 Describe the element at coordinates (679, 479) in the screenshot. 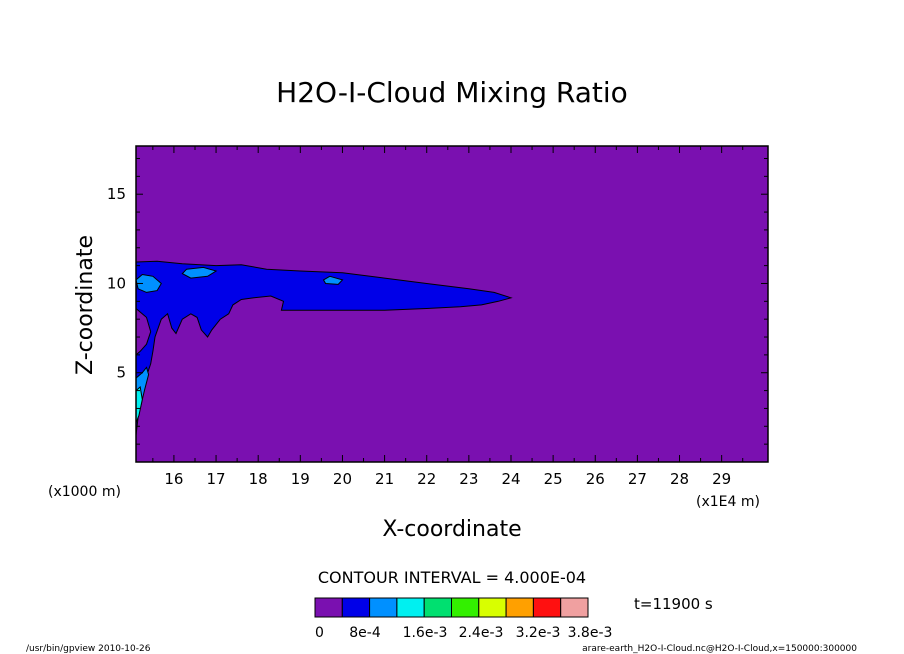

I see `x-tick-label: 28` at that location.